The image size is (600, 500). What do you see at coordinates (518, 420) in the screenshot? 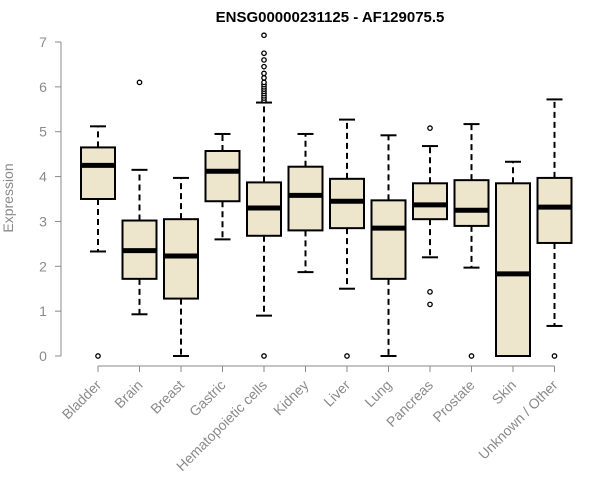
I see `x-tick-label-11: Unknown / Other` at bounding box center [518, 420].